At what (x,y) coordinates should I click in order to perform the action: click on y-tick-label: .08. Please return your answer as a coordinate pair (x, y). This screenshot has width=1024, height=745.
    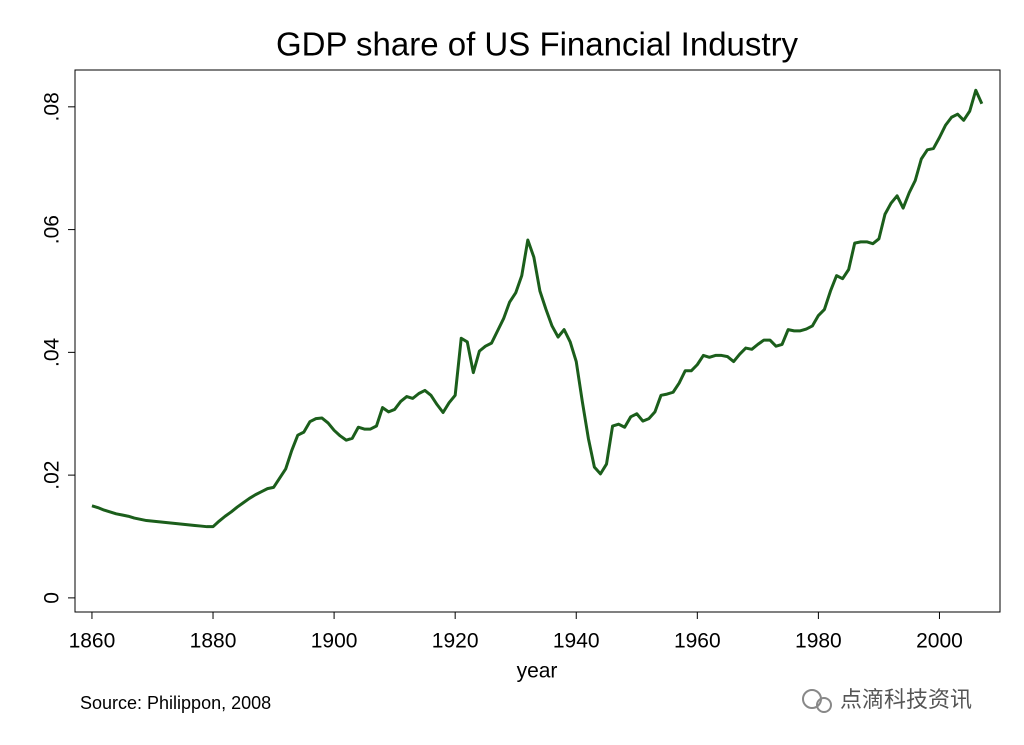
    Looking at the image, I should click on (52, 106).